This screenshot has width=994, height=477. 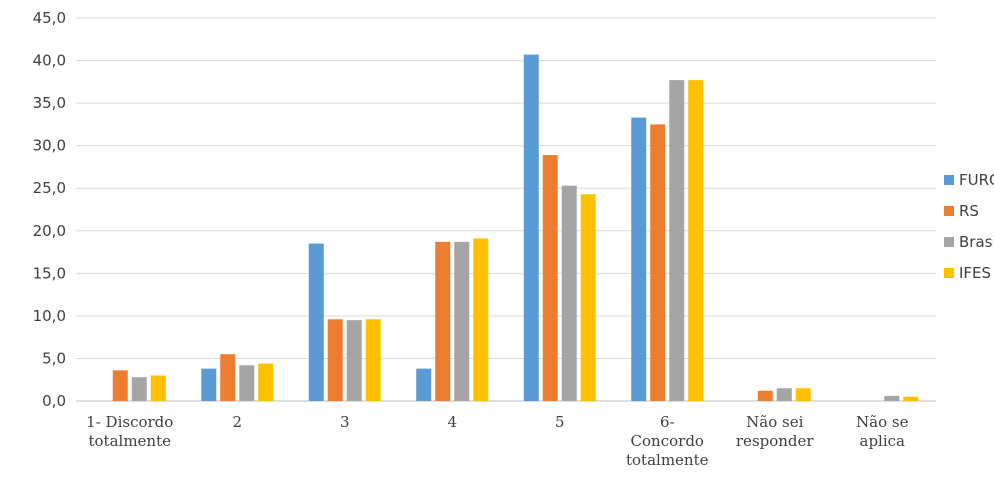 What do you see at coordinates (49, 231) in the screenshot?
I see `y-tick-label: 20,0` at bounding box center [49, 231].